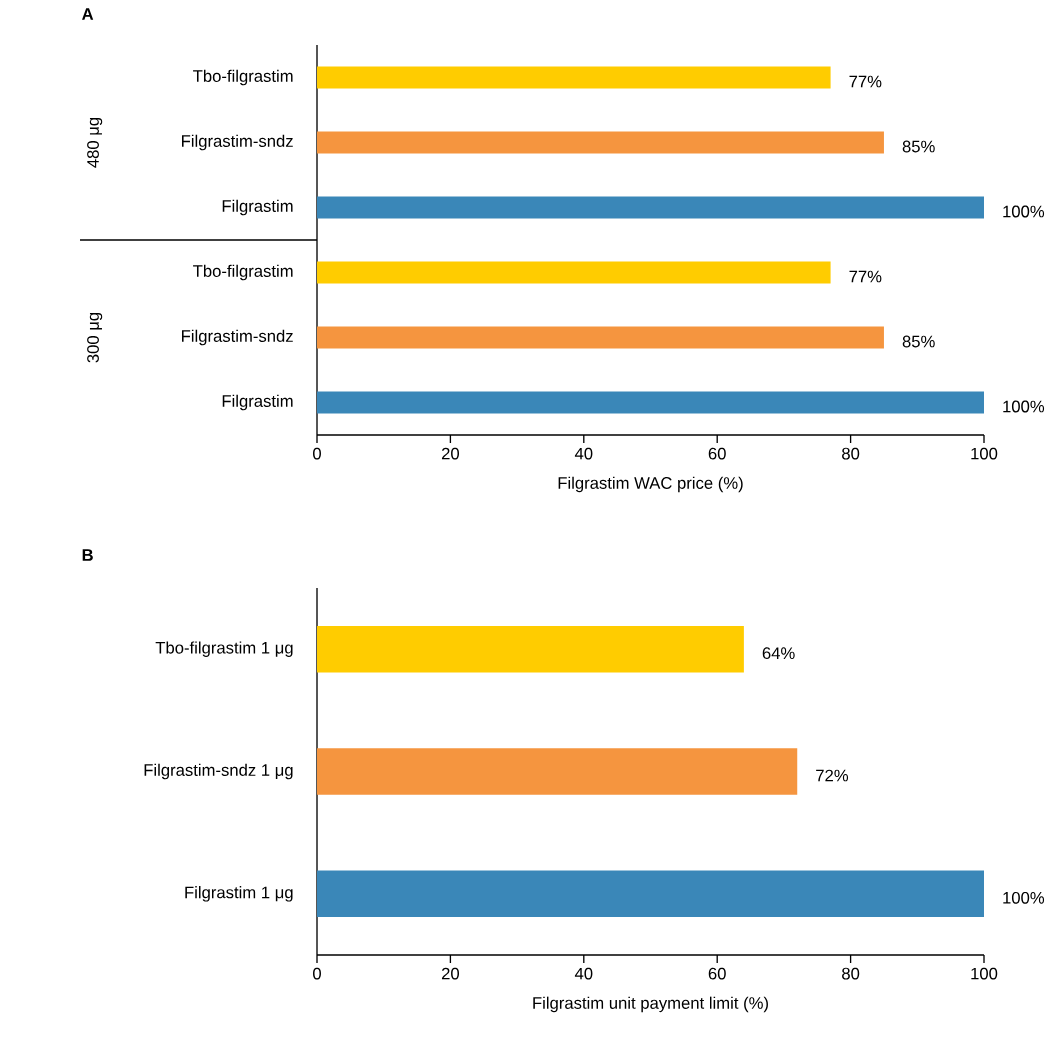 The image size is (1057, 1046). I want to click on text: 480 μg, so click(95, 142).